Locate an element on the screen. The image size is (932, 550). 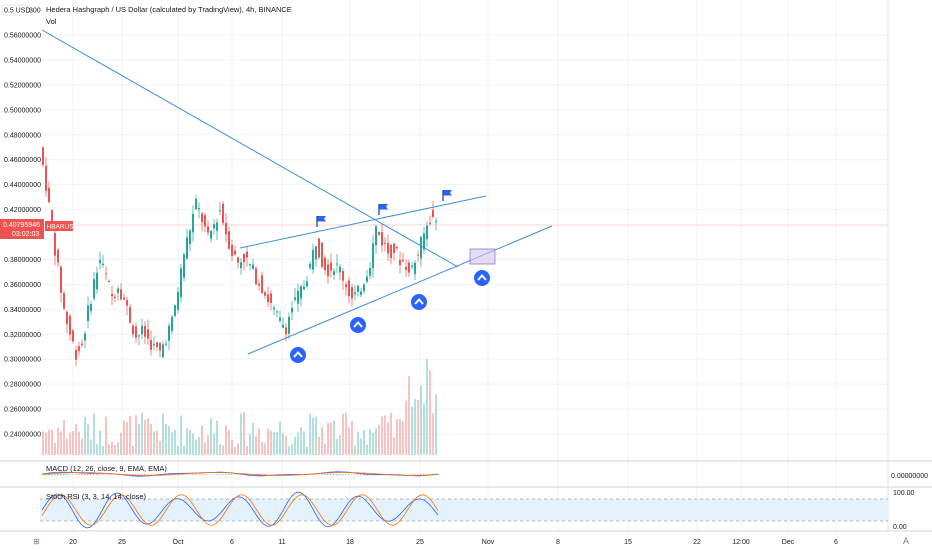
a-auto-scale-icon: A is located at coordinates (906, 541).